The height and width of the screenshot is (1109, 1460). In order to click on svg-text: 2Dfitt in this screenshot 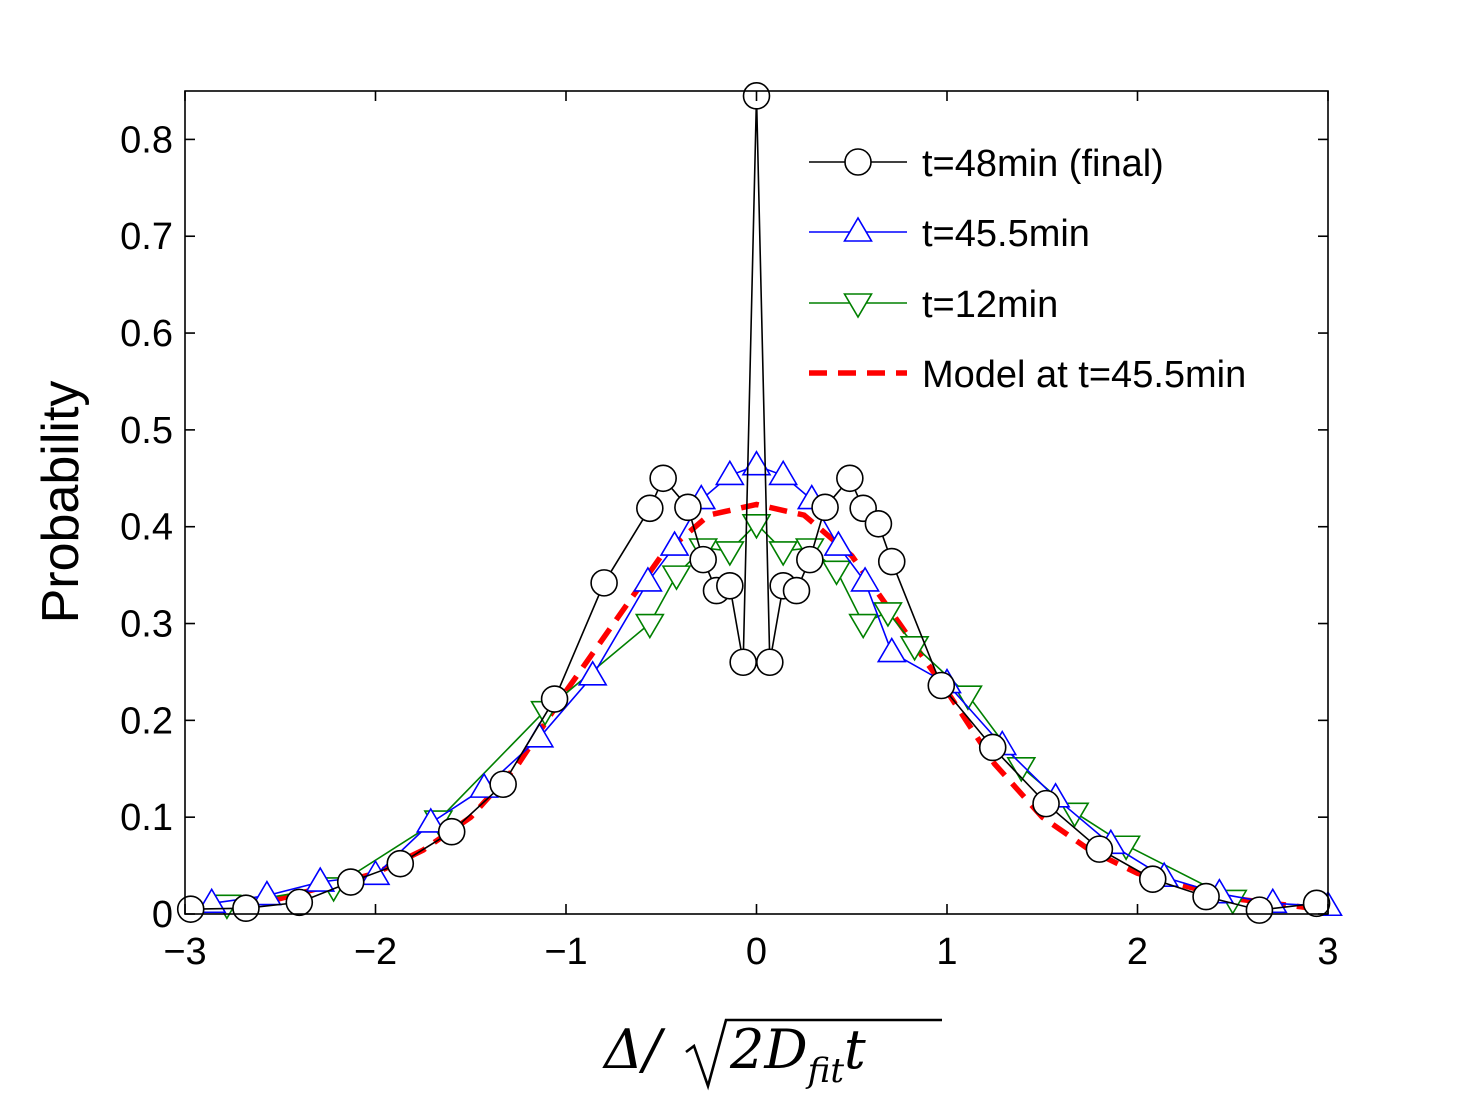, I will do `click(797, 1054)`.